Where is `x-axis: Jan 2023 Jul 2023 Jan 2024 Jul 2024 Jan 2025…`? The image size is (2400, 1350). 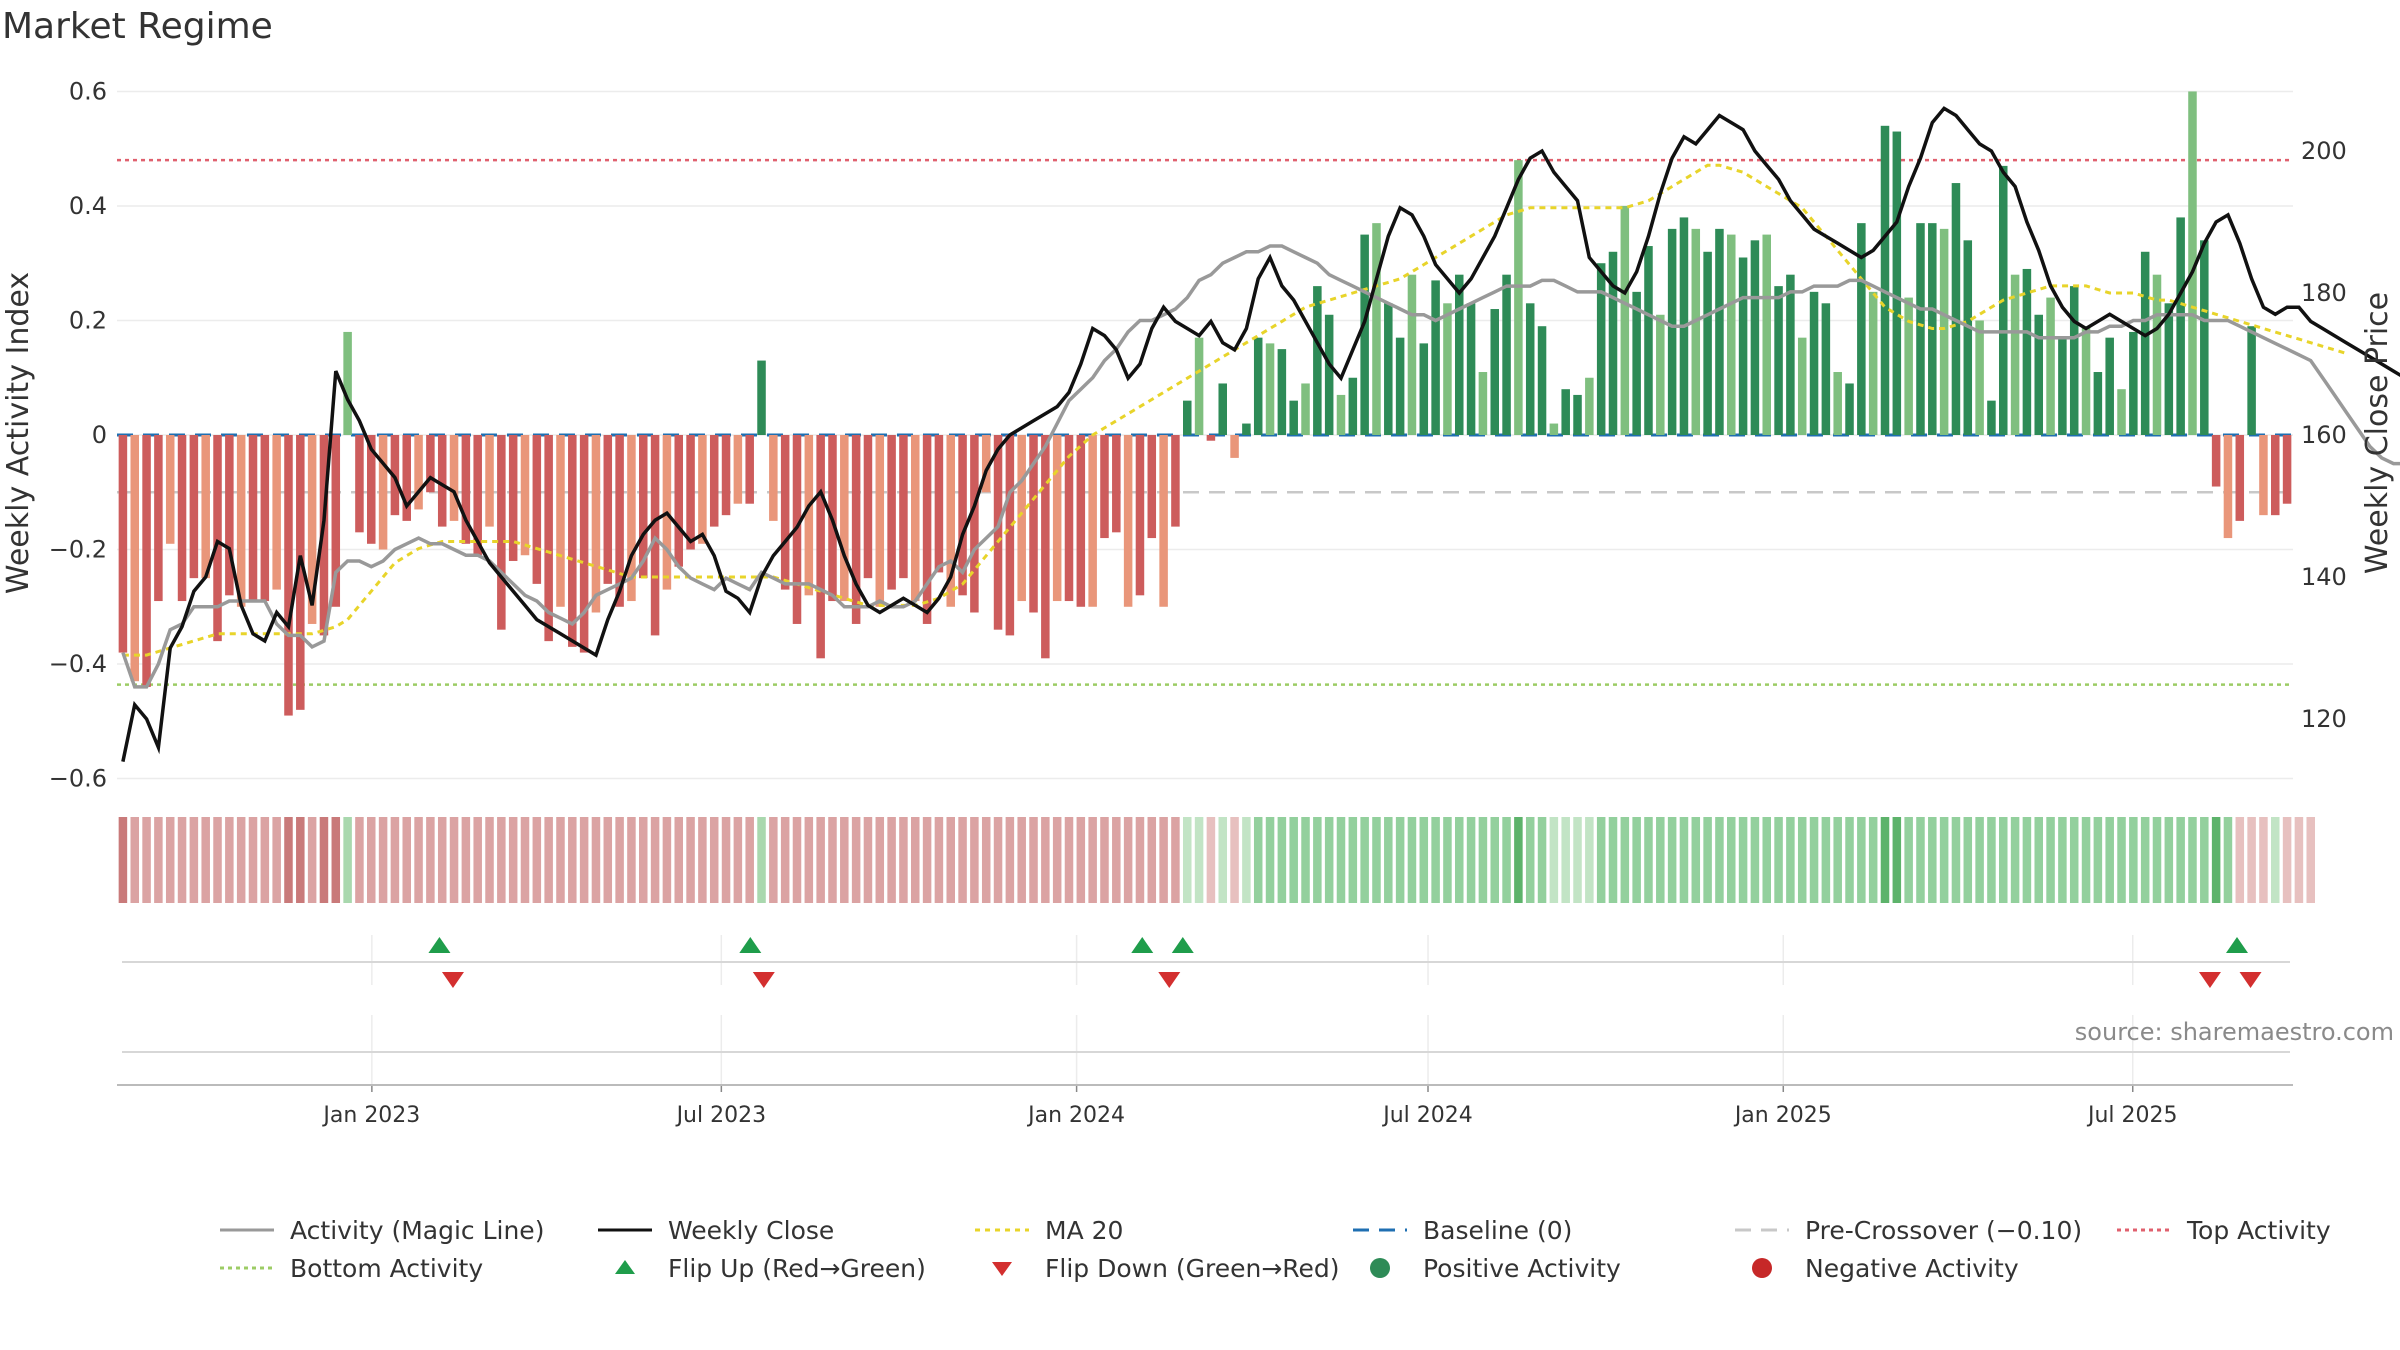 x-axis: Jan 2023 Jul 2023 Jan 2024 Jul 2024 Jan 2025… is located at coordinates (1205, 1106).